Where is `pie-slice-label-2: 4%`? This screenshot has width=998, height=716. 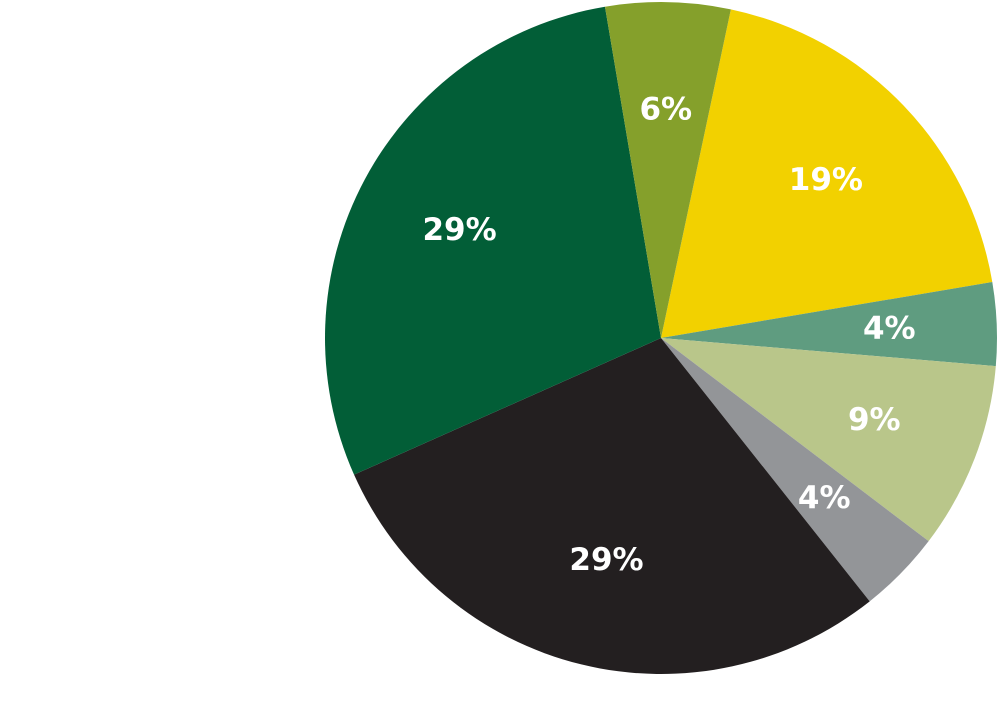 pie-slice-label-2: 4% is located at coordinates (889, 328).